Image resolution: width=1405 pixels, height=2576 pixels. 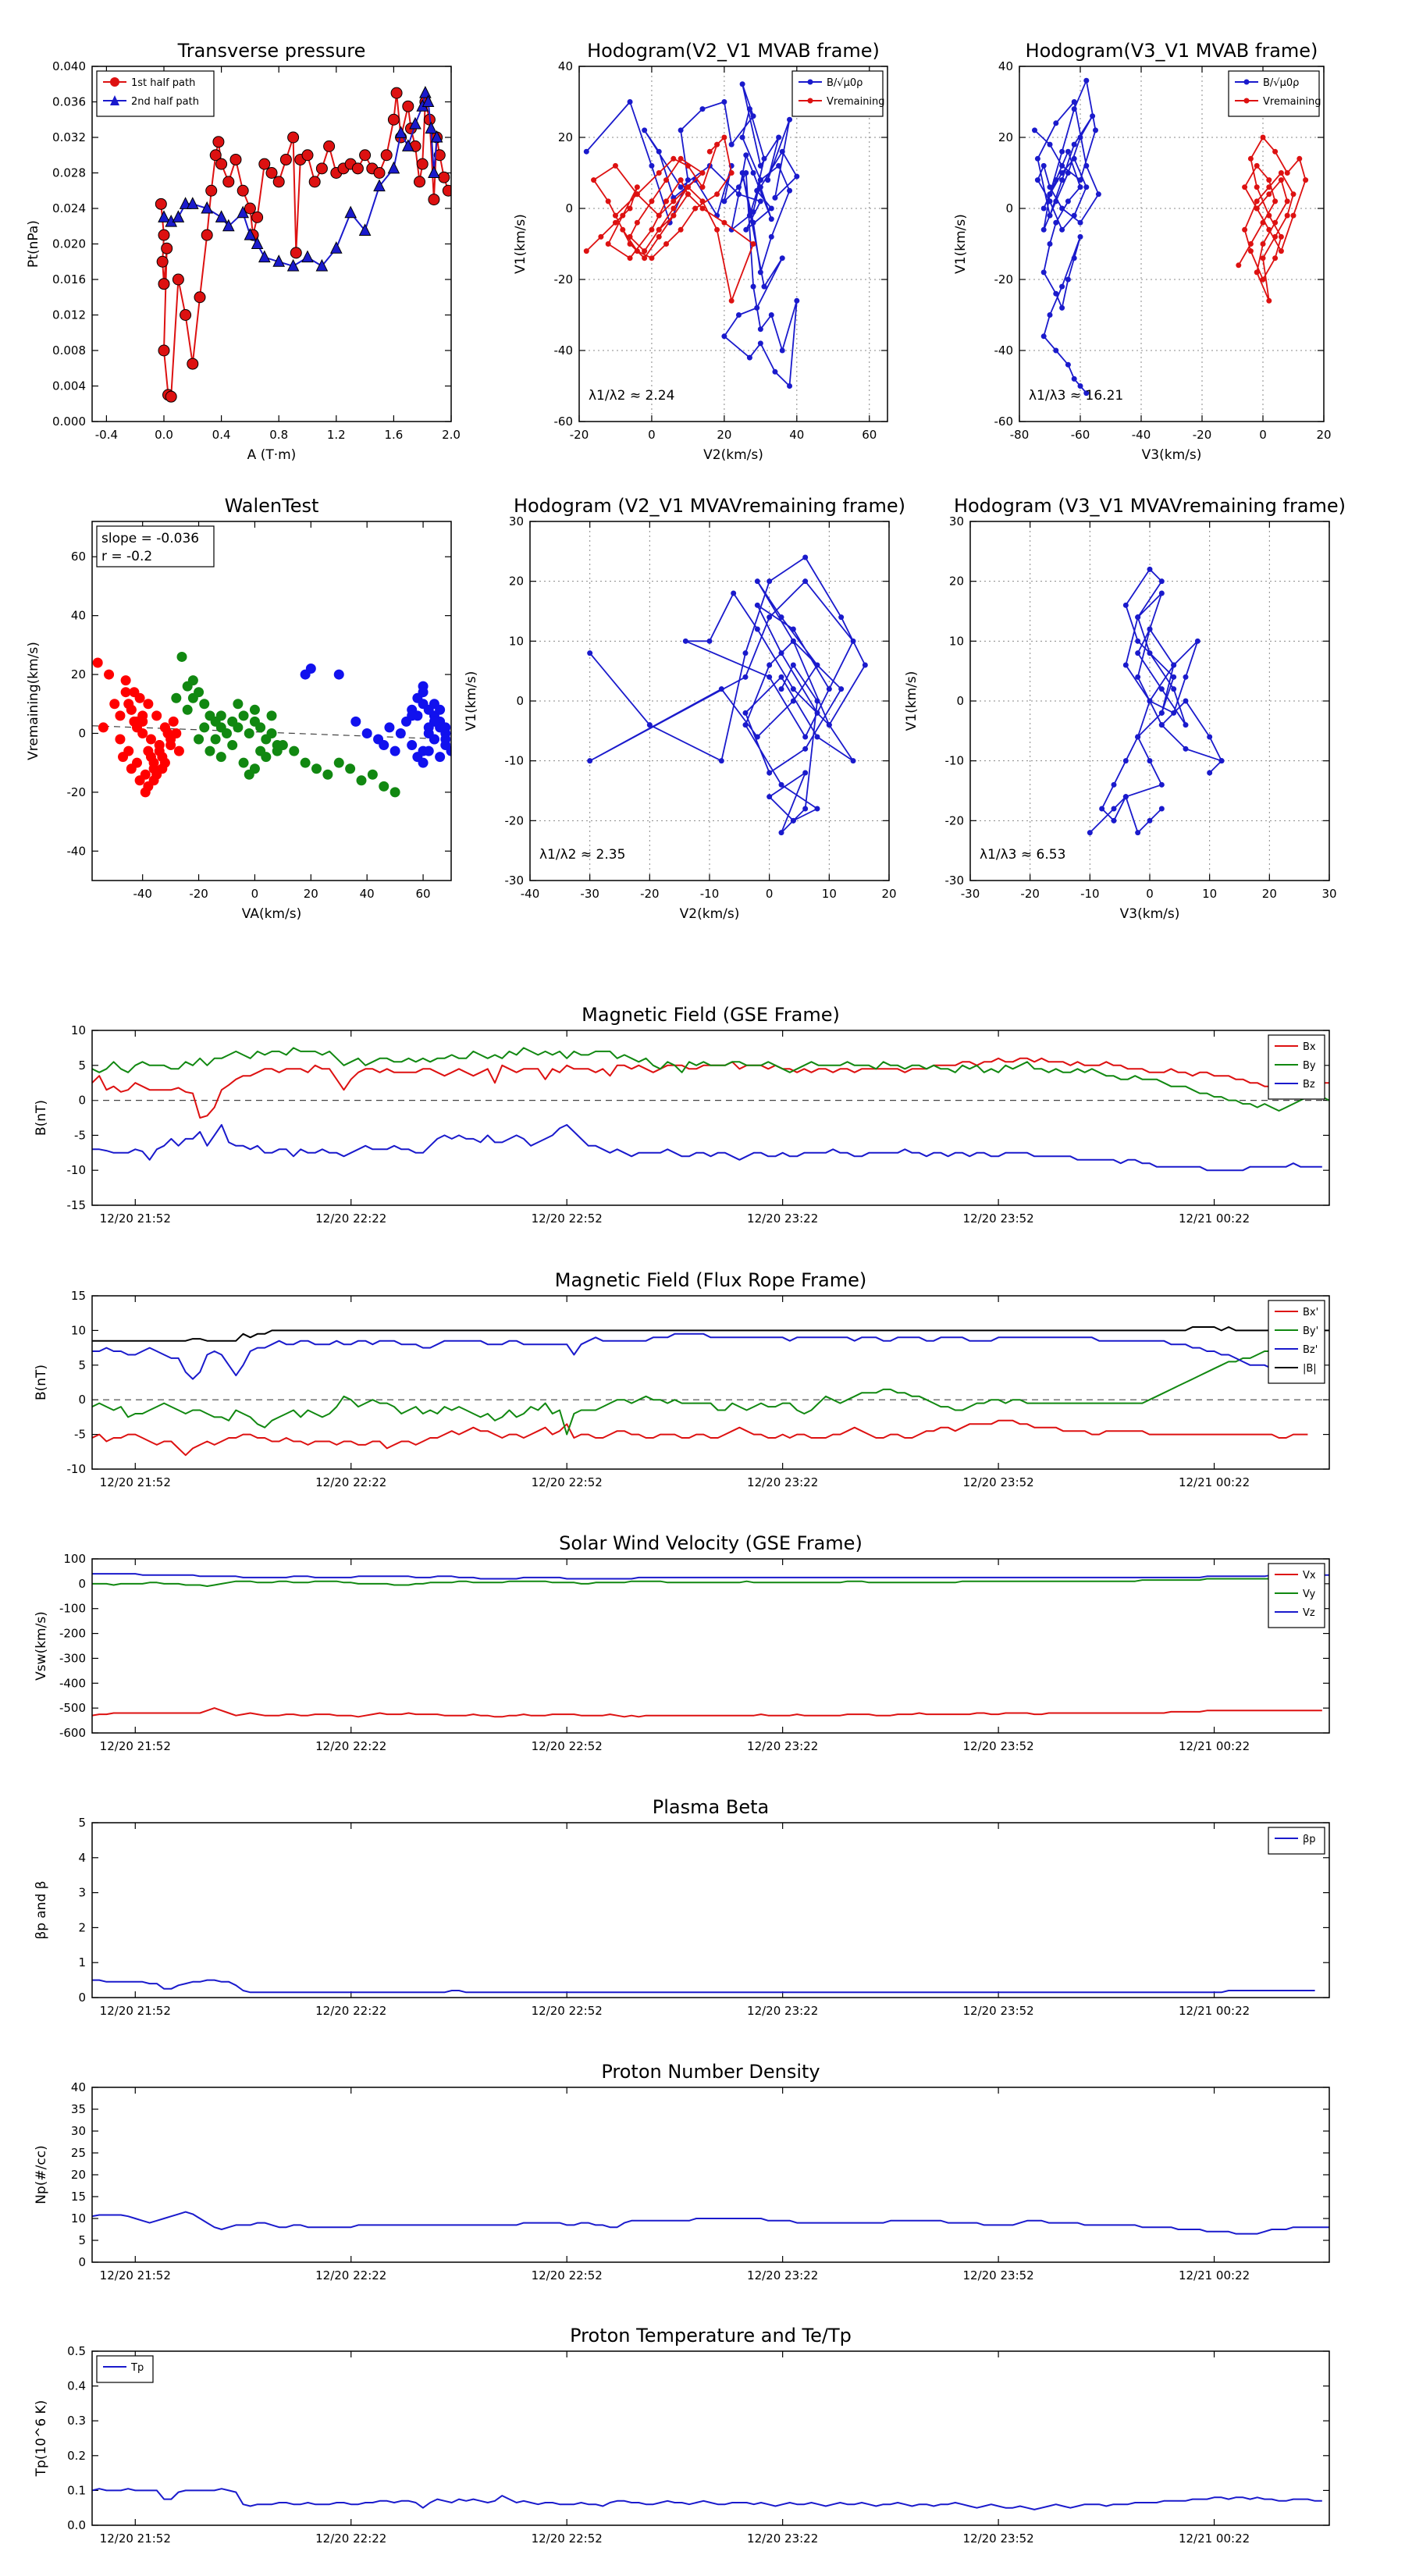 I want to click on chart-title: Proton Temperature and Te/Tp, so click(x=711, y=2336).